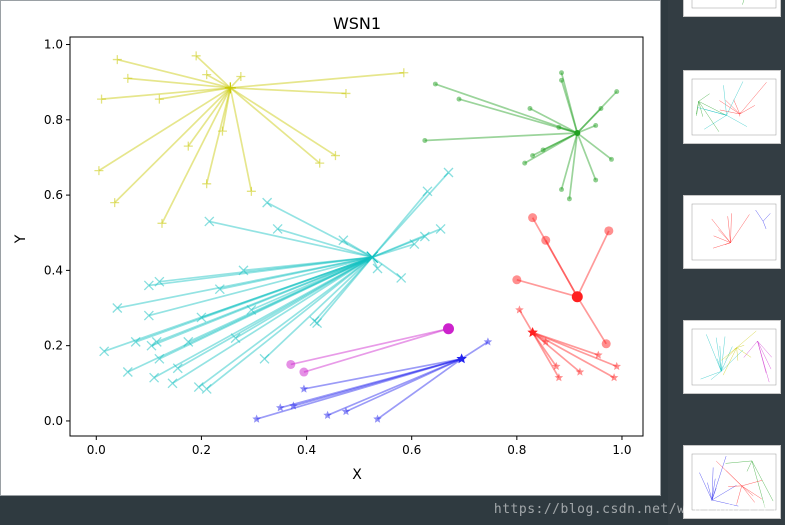 This screenshot has width=785, height=525. I want to click on y-tick-label: 0.6, so click(53, 195).